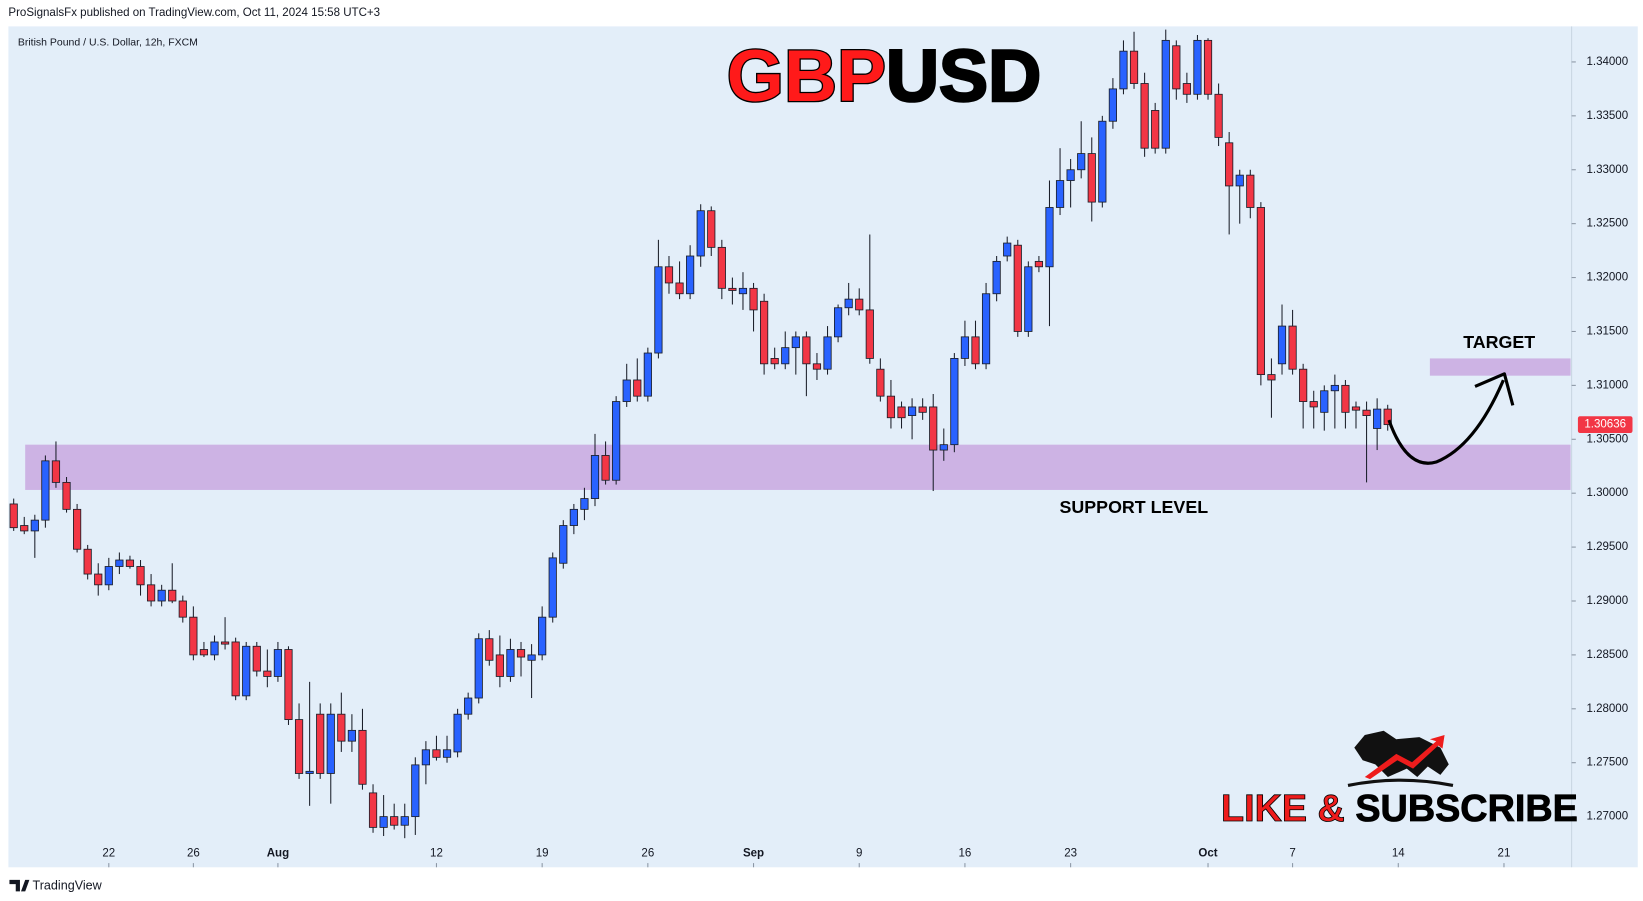 This screenshot has height=901, width=1643. What do you see at coordinates (1607, 224) in the screenshot?
I see `y-tick-label: 1.32500` at bounding box center [1607, 224].